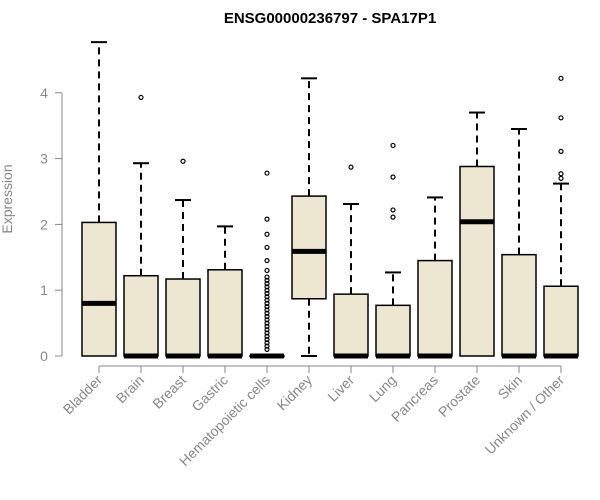 Image resolution: width=600 pixels, height=500 pixels. Describe the element at coordinates (130, 389) in the screenshot. I see `x-tick-label: Brain` at that location.